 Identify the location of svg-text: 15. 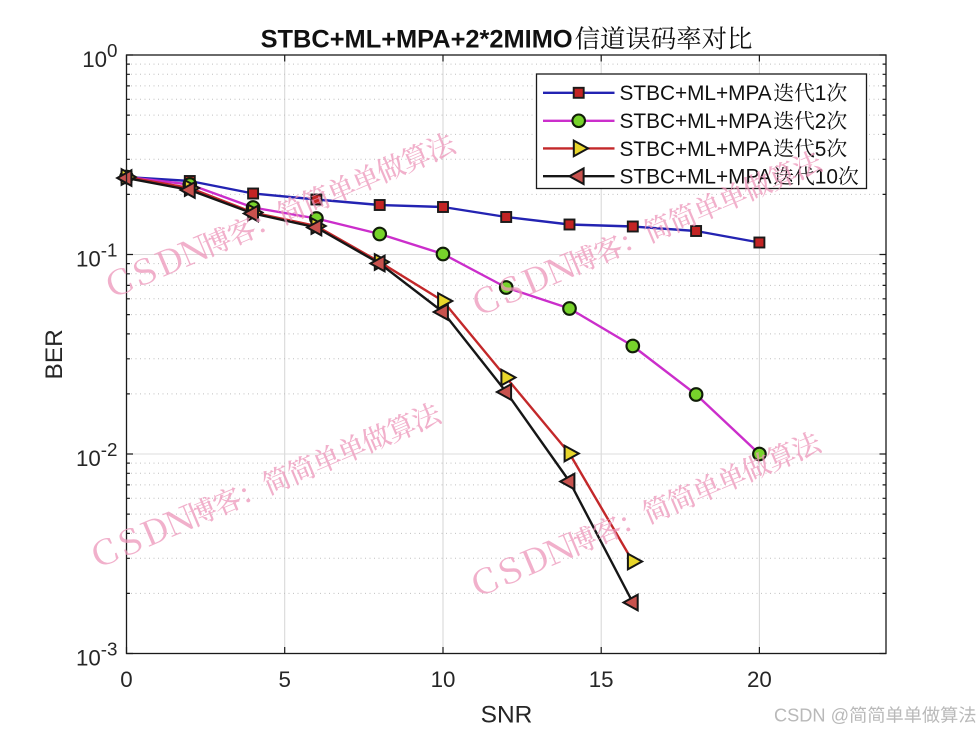
(601, 679).